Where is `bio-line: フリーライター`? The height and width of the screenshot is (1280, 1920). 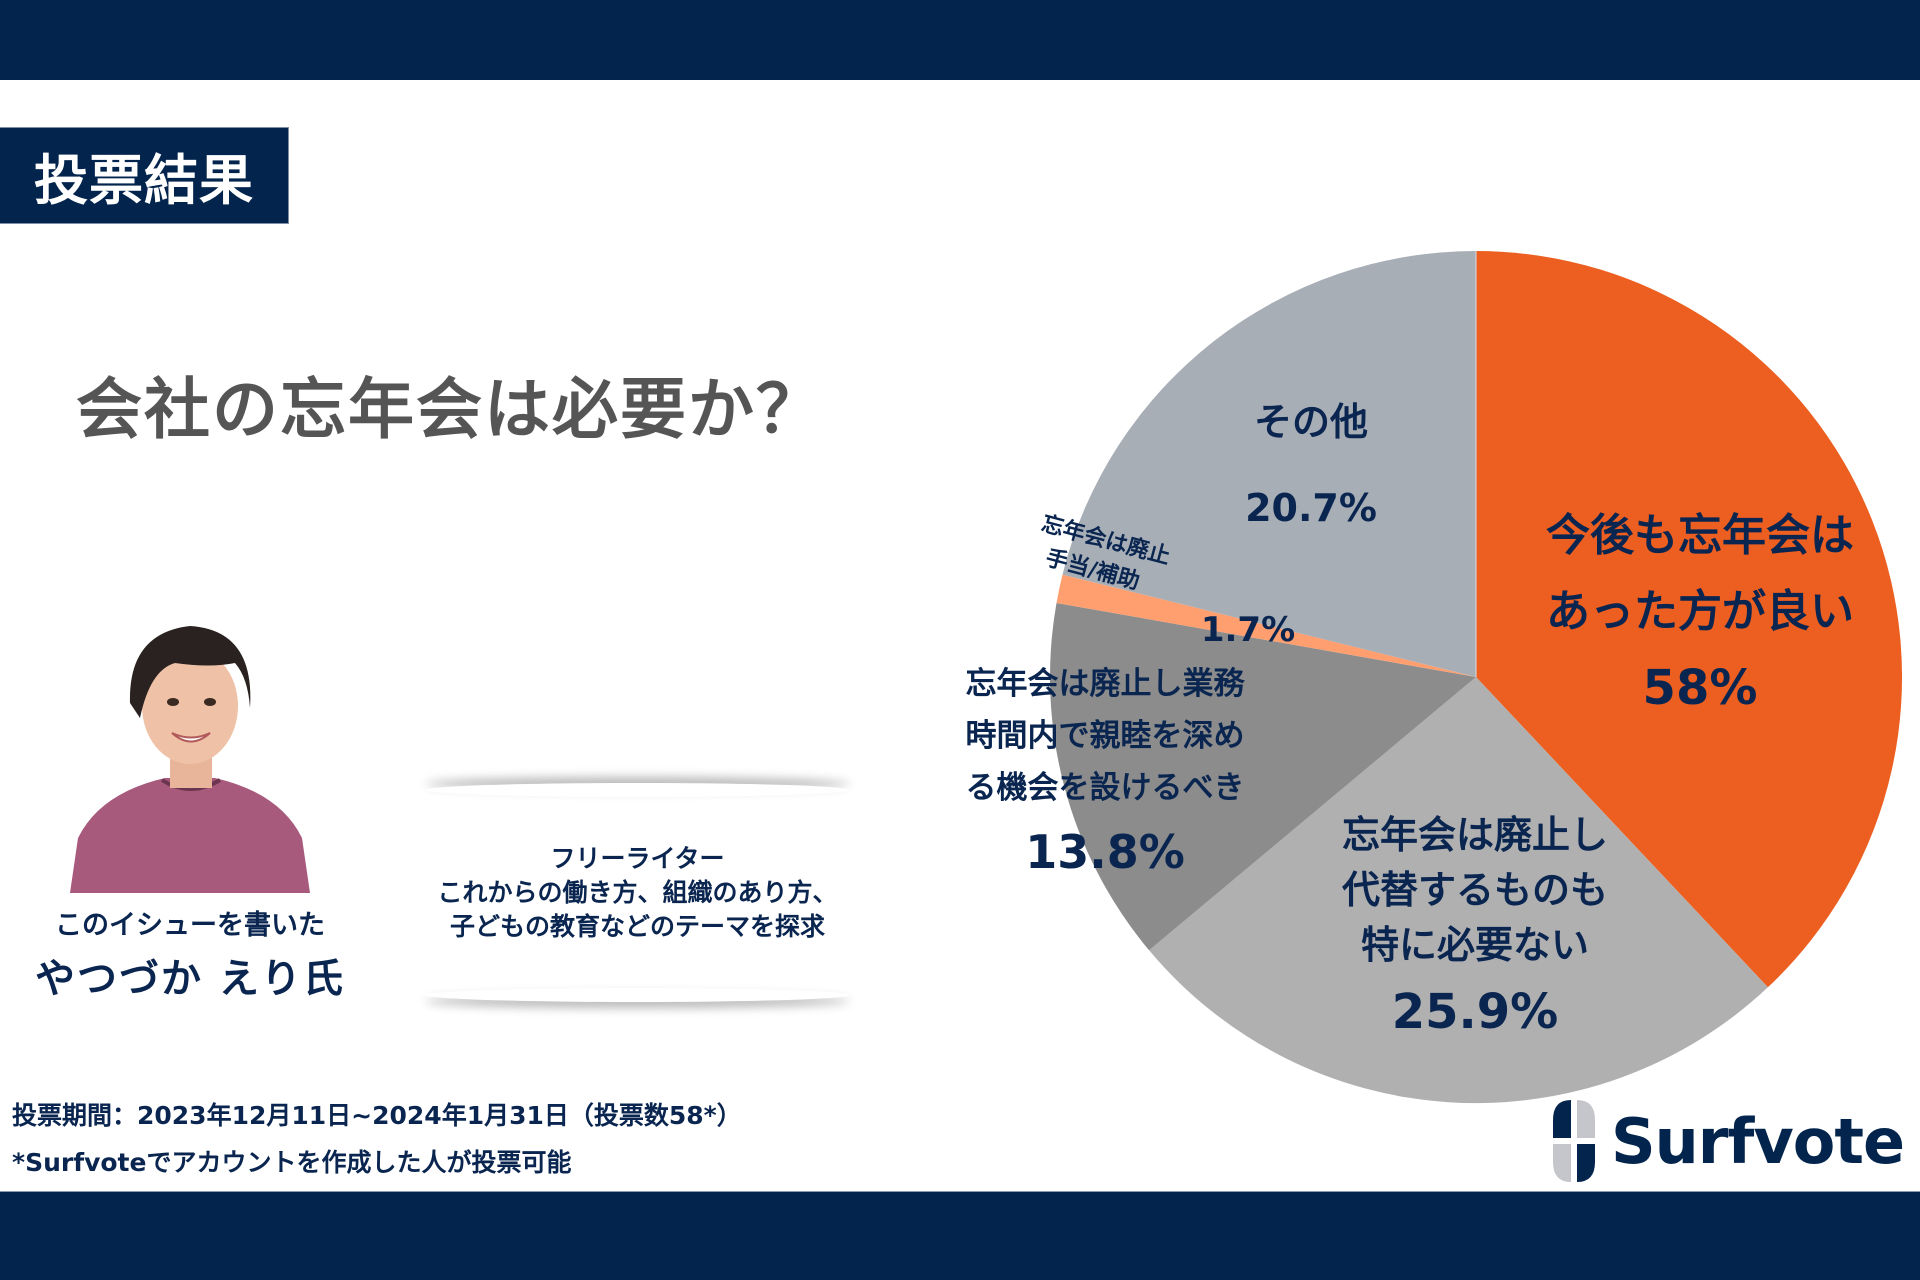 bio-line: フリーライター is located at coordinates (637, 858).